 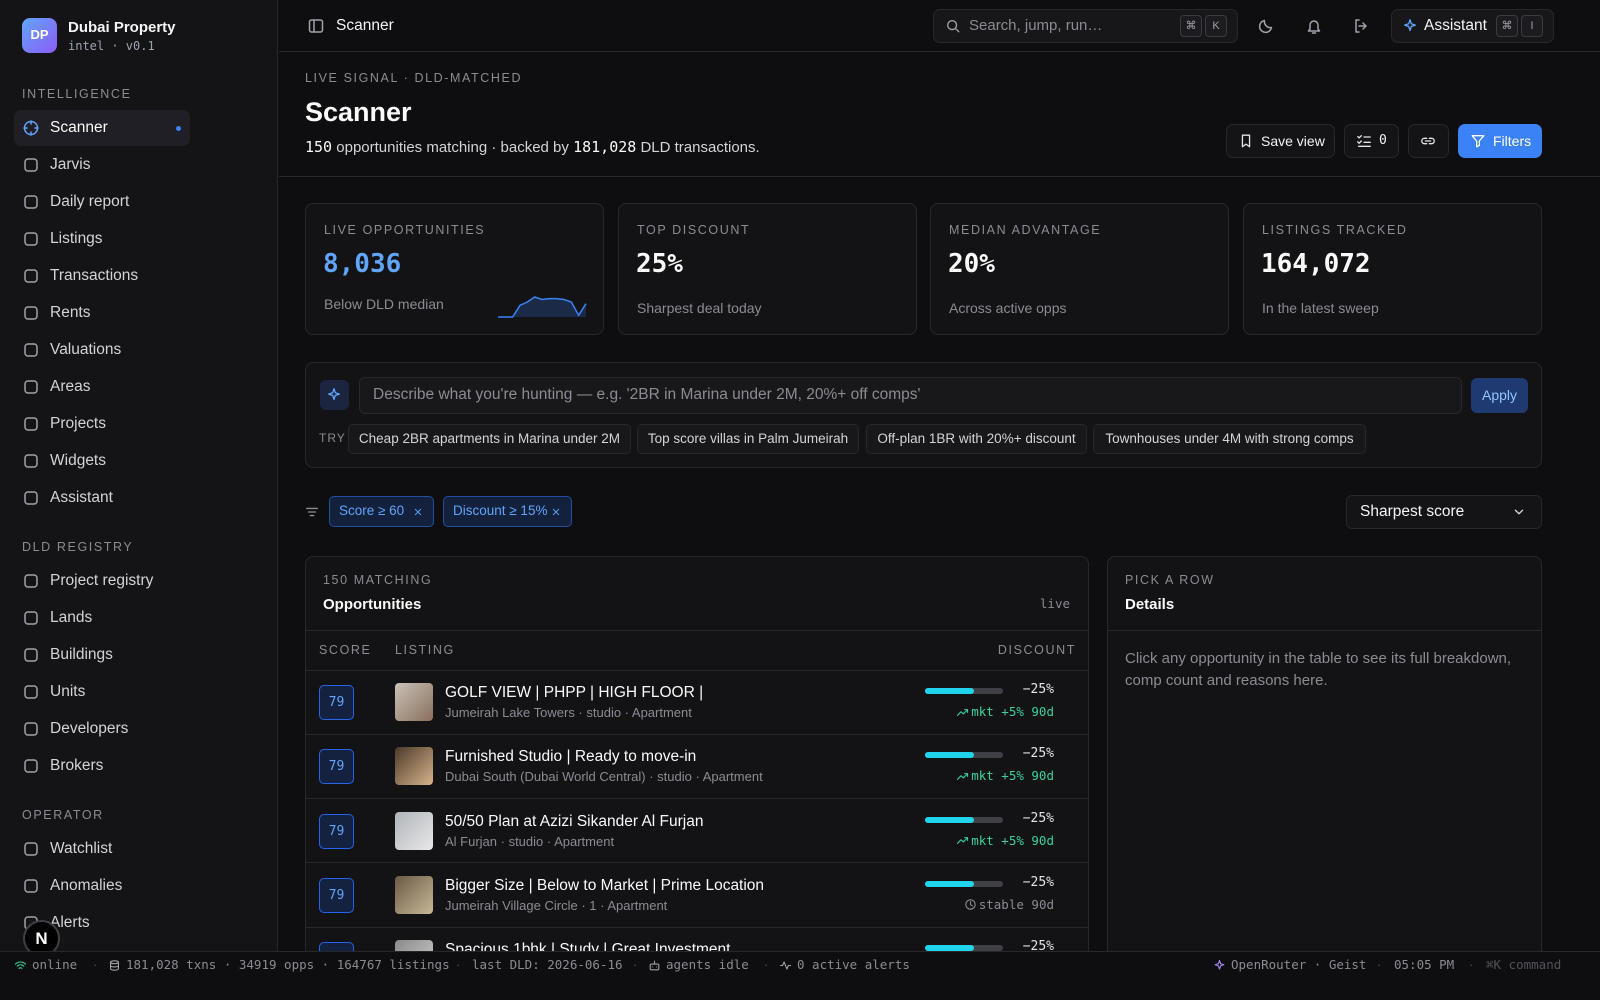 I want to click on active-dot, so click(x=178, y=128).